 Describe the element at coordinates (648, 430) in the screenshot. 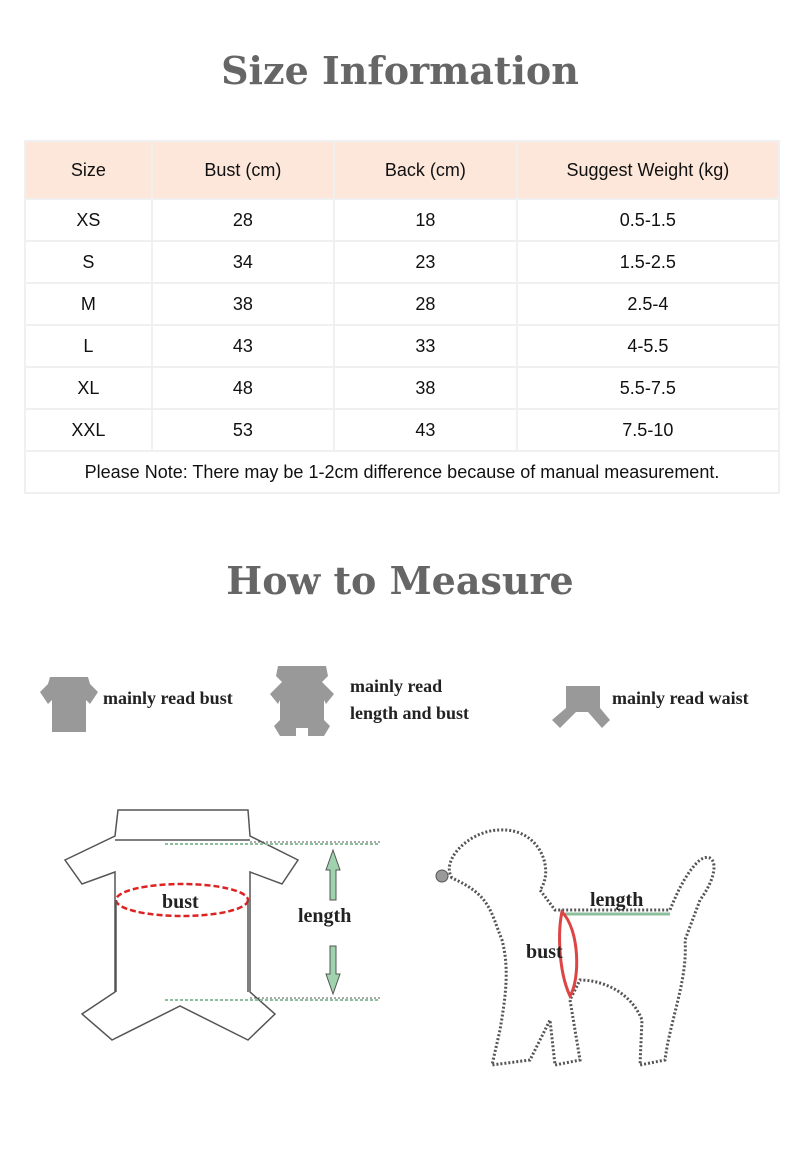

I see `table-cell: 7.5-10` at that location.